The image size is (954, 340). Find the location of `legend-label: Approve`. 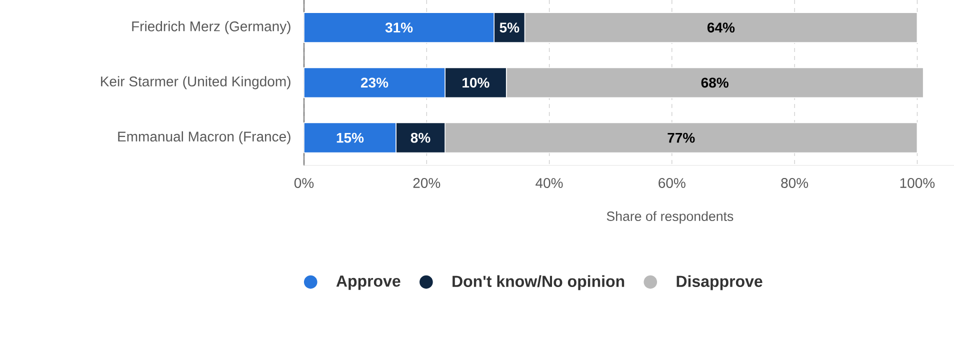

legend-label: Approve is located at coordinates (368, 283).